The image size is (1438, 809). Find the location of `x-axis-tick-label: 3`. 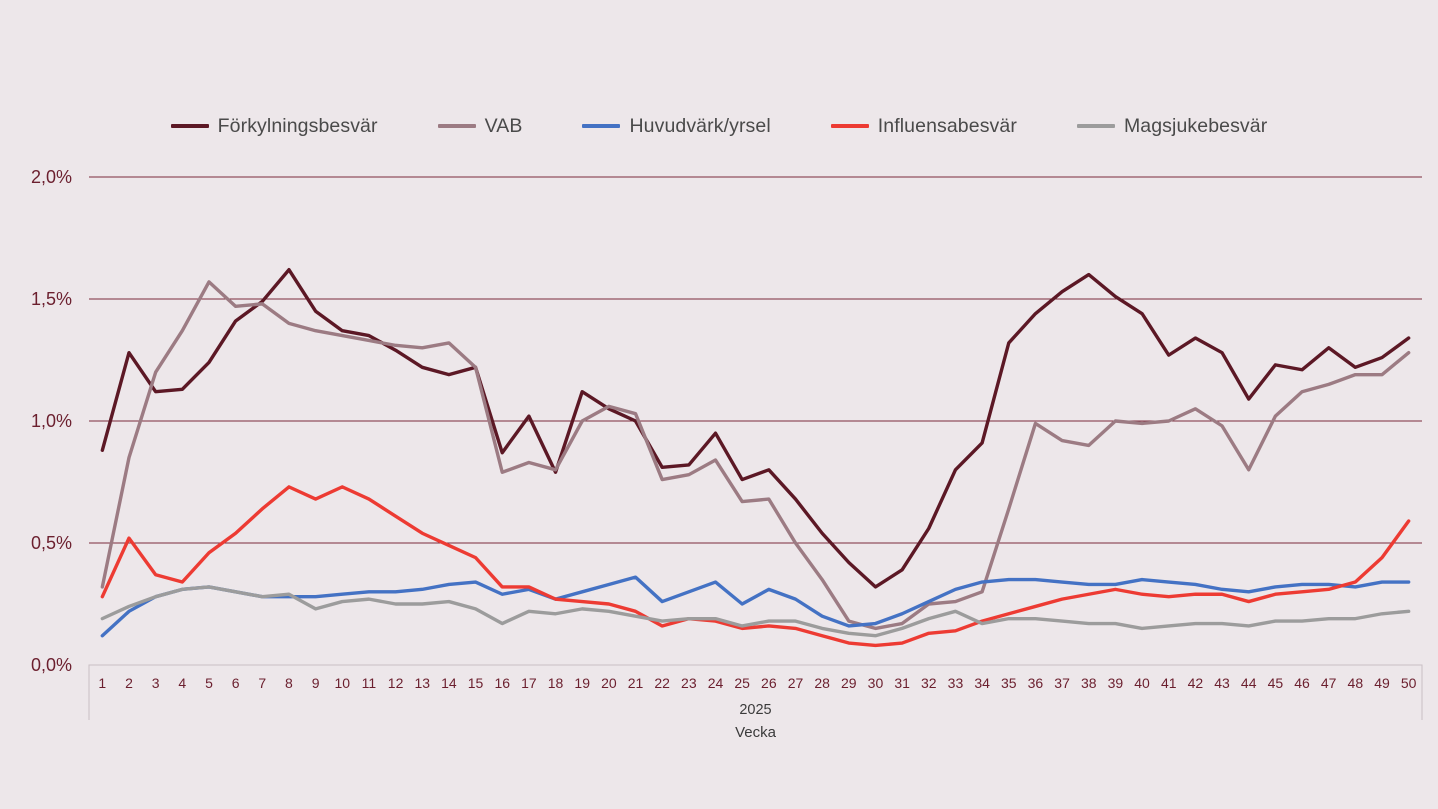

x-axis-tick-label: 3 is located at coordinates (156, 683).